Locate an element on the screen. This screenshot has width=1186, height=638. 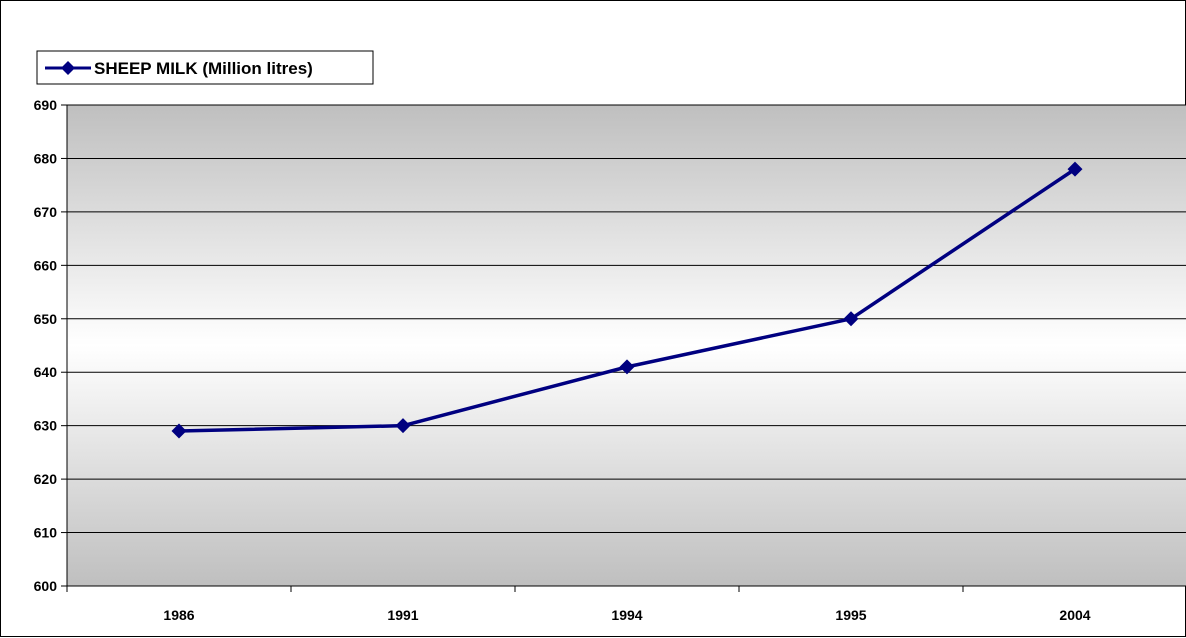
legend: SHEEP MILK (Million litres) is located at coordinates (205, 67).